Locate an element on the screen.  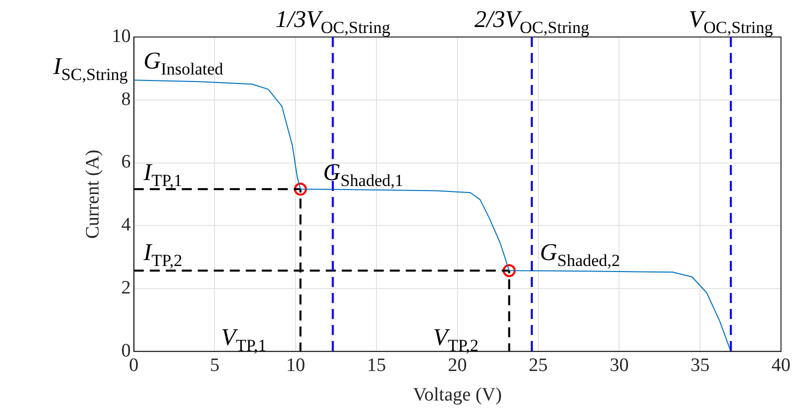
x-tick-label: 20 is located at coordinates (457, 365).